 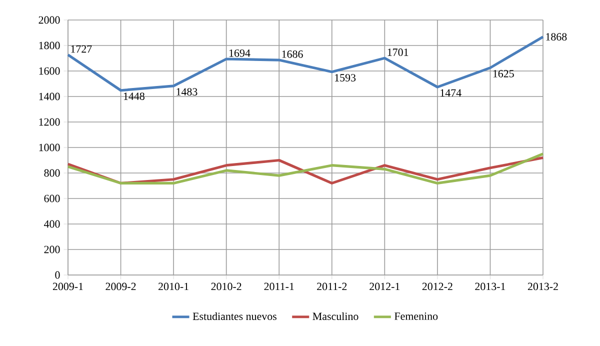 What do you see at coordinates (398, 52) in the screenshot?
I see `data-label: 1701` at bounding box center [398, 52].